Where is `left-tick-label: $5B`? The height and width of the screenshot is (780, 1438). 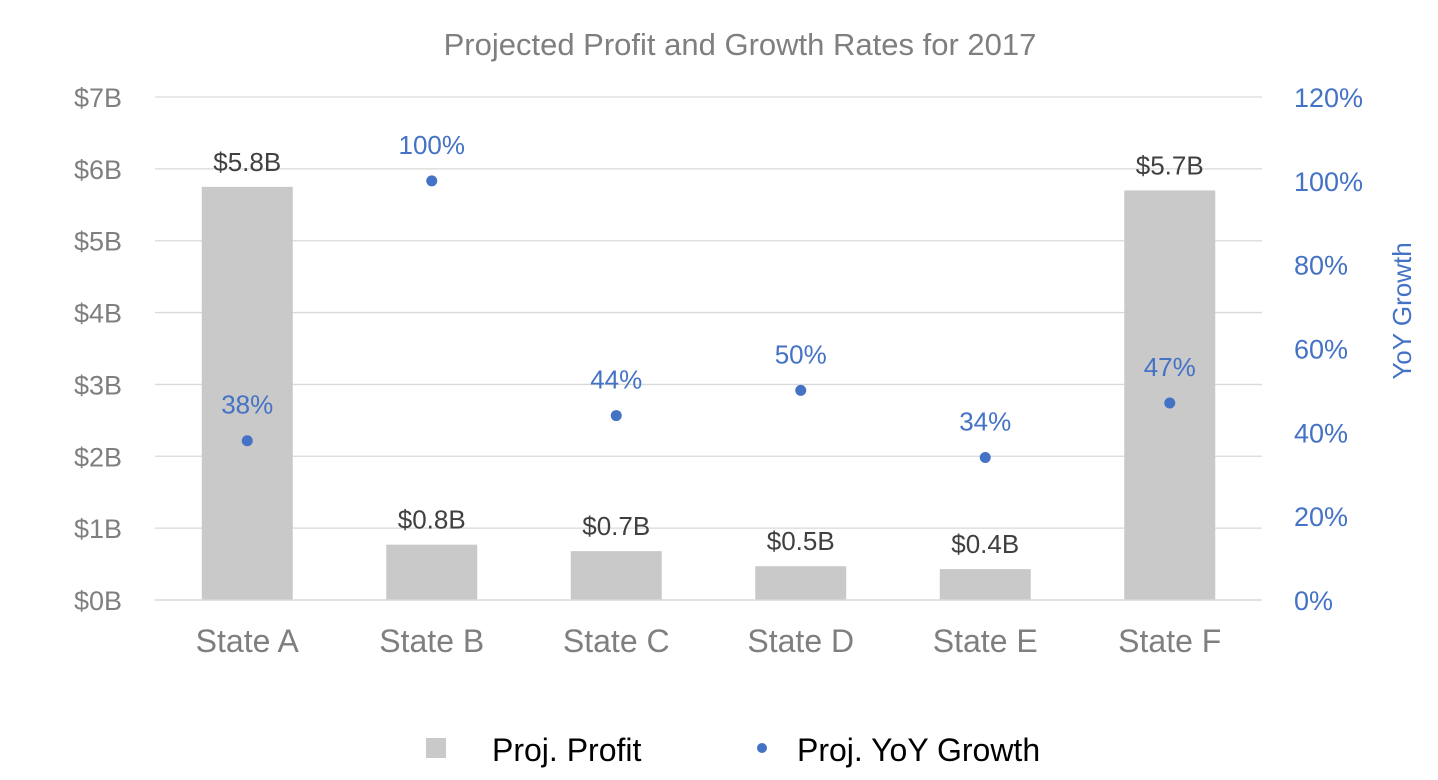
left-tick-label: $5B is located at coordinates (98, 242).